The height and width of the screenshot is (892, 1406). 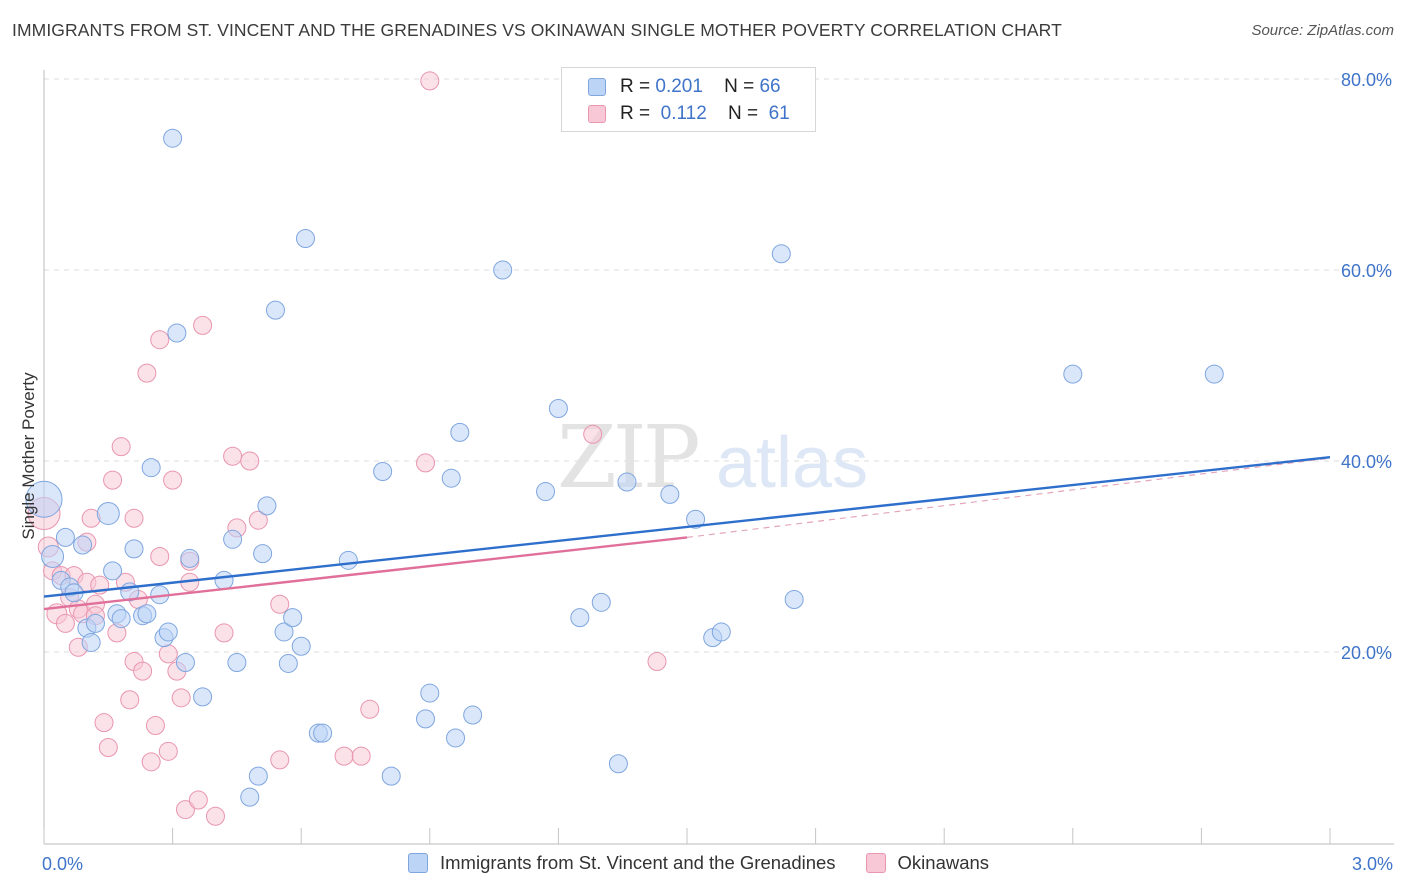 What do you see at coordinates (418, 863) in the screenshot?
I see `bottom-legend-swatch-blue` at bounding box center [418, 863].